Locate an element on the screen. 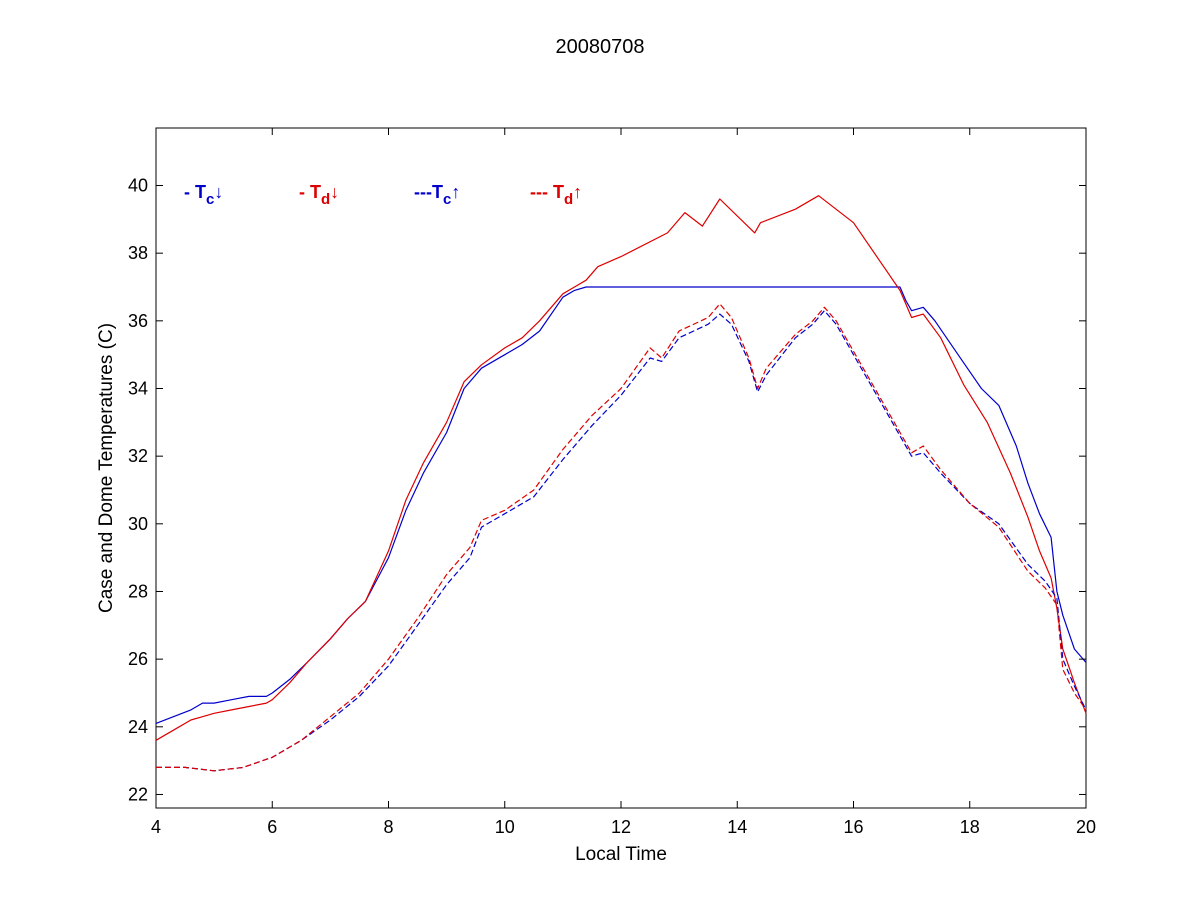 The image size is (1200, 900). x-tick-label: 10 is located at coordinates (505, 827).